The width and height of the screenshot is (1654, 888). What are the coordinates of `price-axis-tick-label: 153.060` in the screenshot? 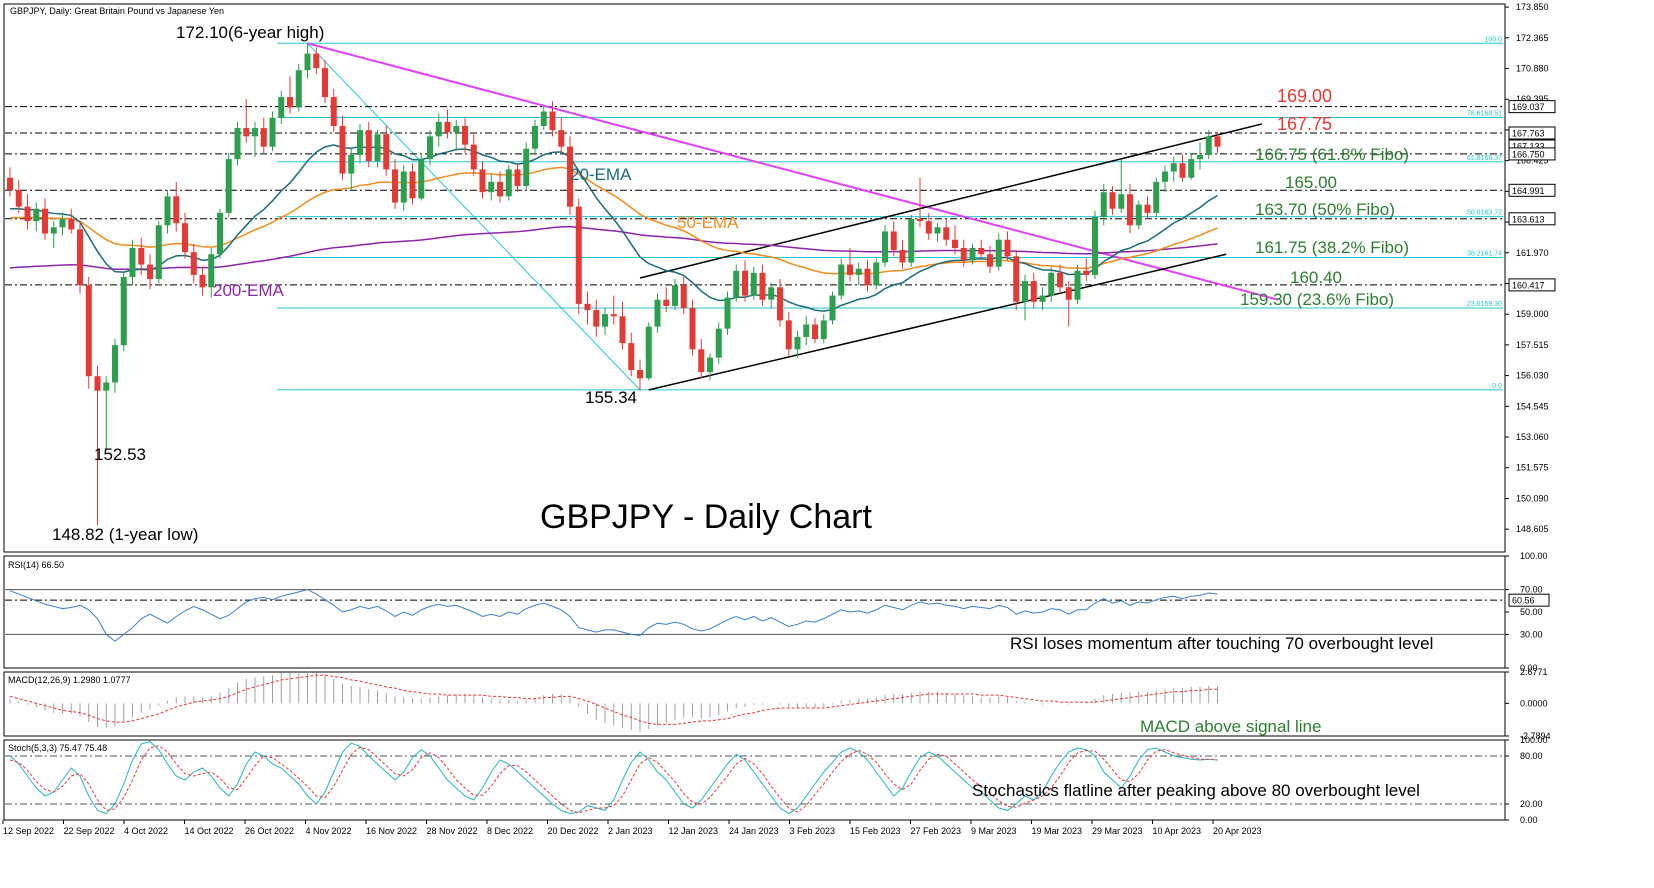 It's located at (1532, 437).